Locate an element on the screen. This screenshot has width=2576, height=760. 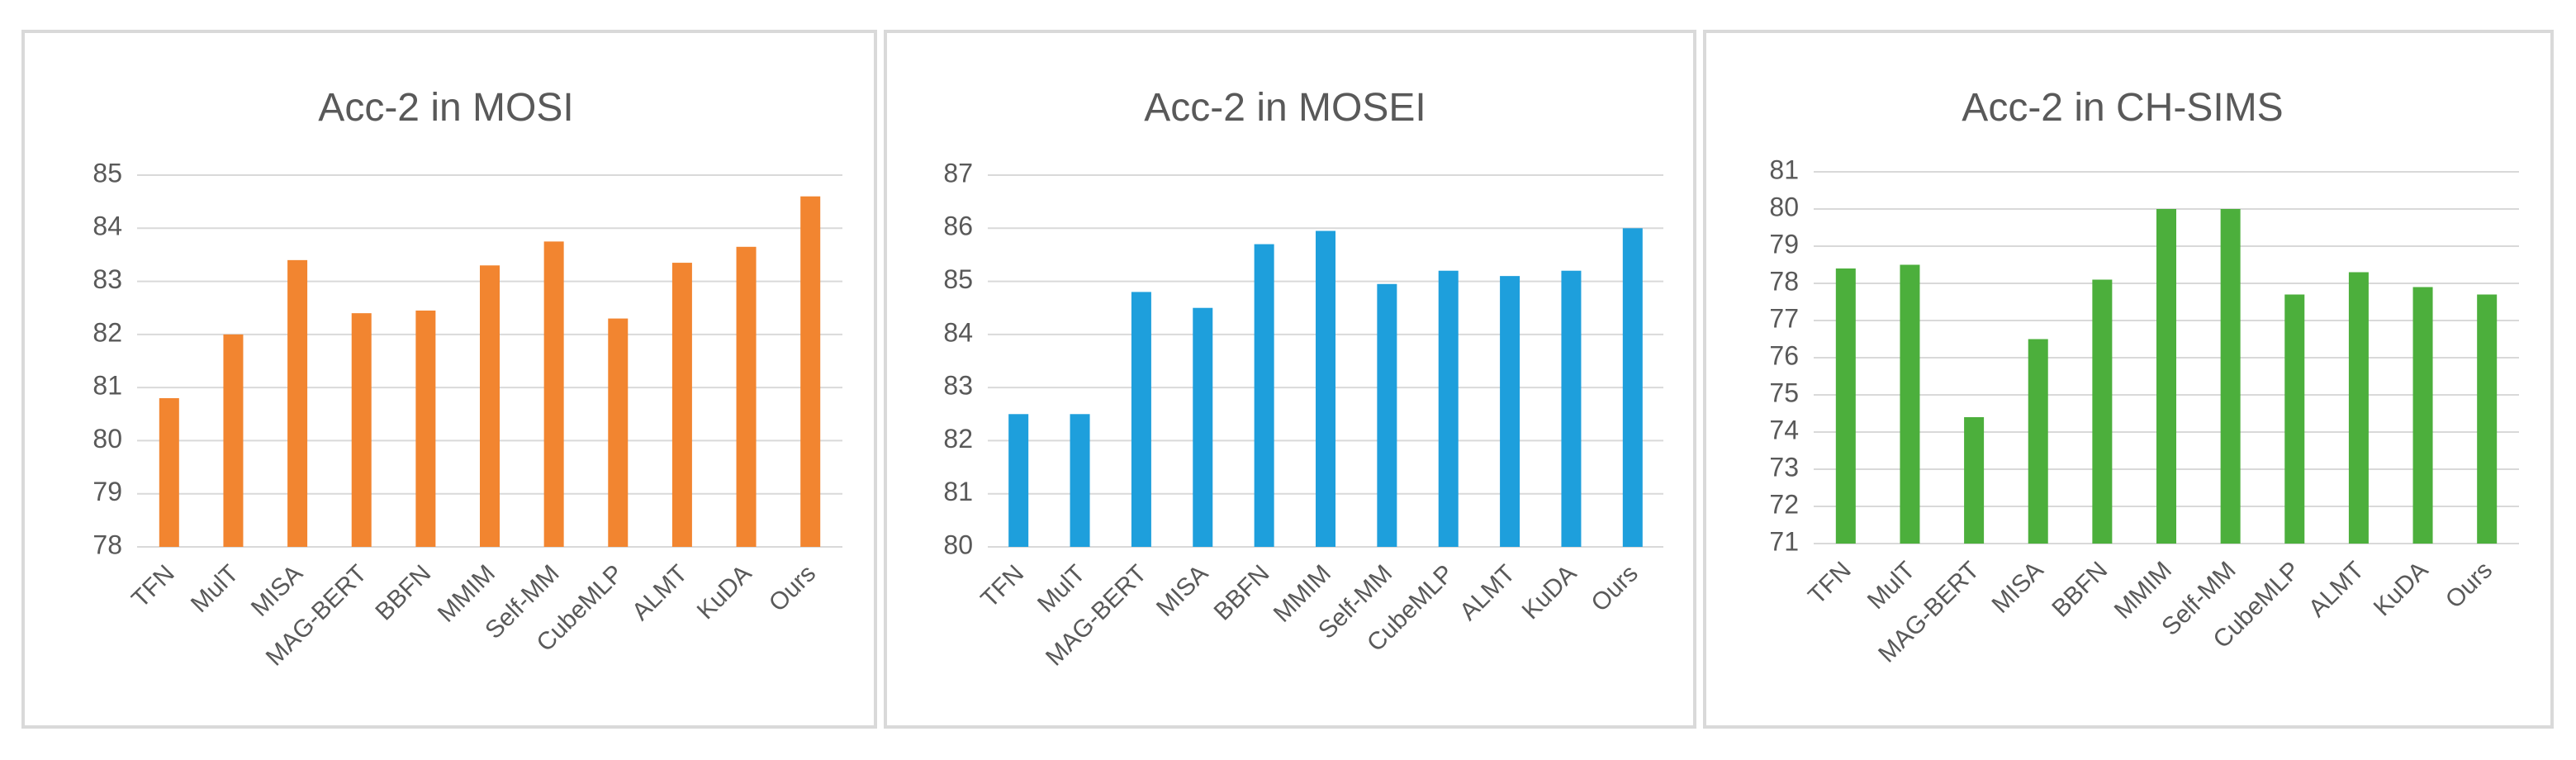
y-tick-label: 73 is located at coordinates (1784, 467).